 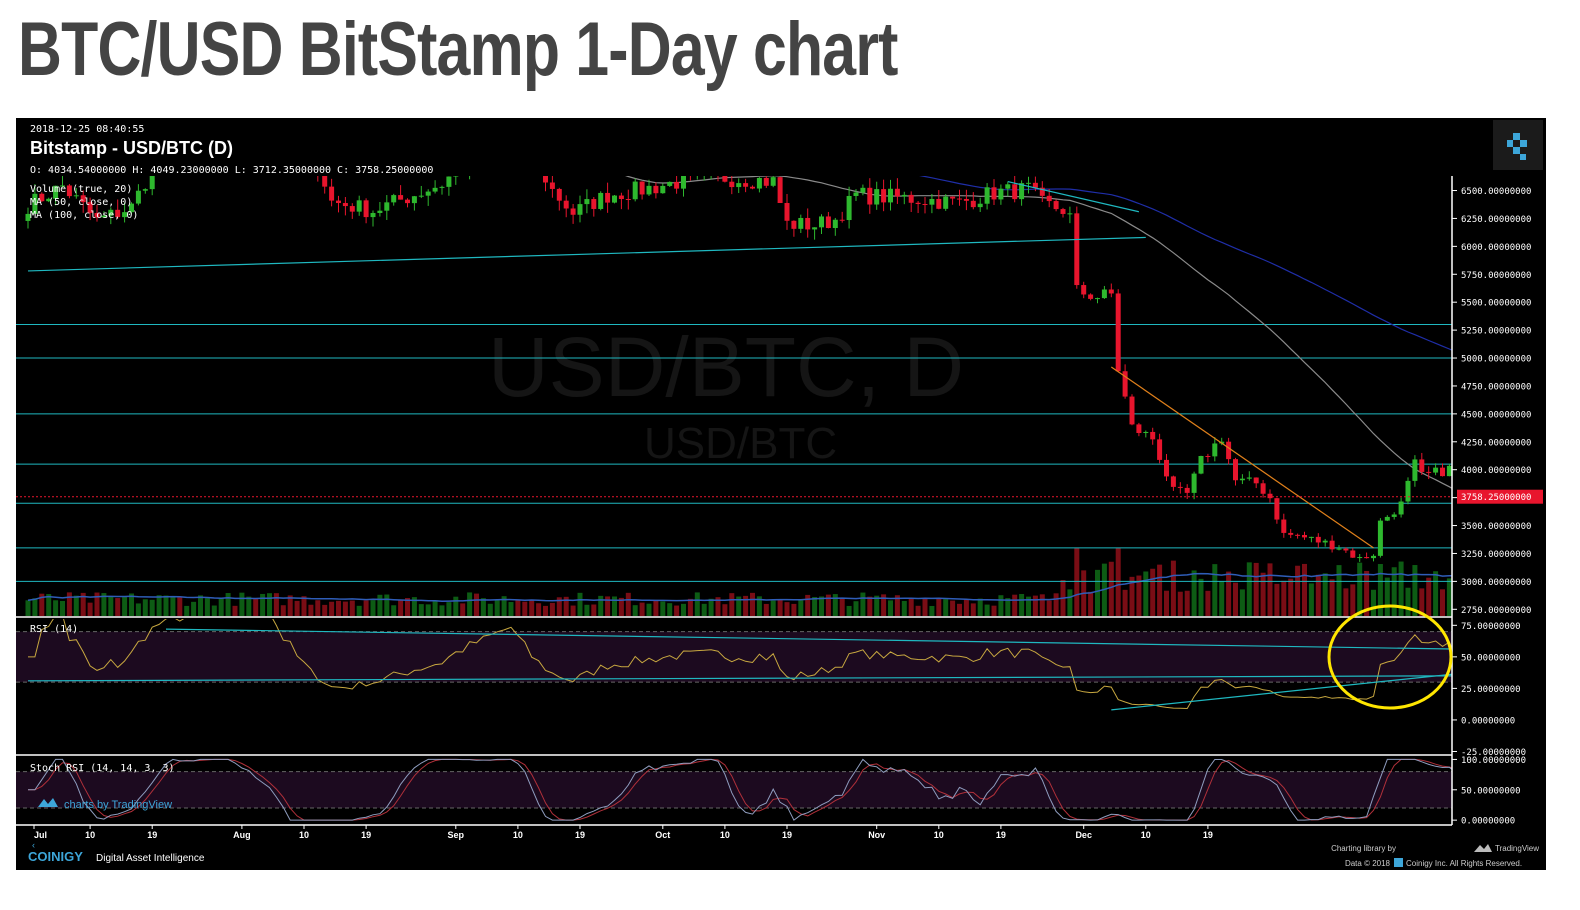 I want to click on page-headline: BTC/USD BitStamp 1-Day chart, so click(x=458, y=49).